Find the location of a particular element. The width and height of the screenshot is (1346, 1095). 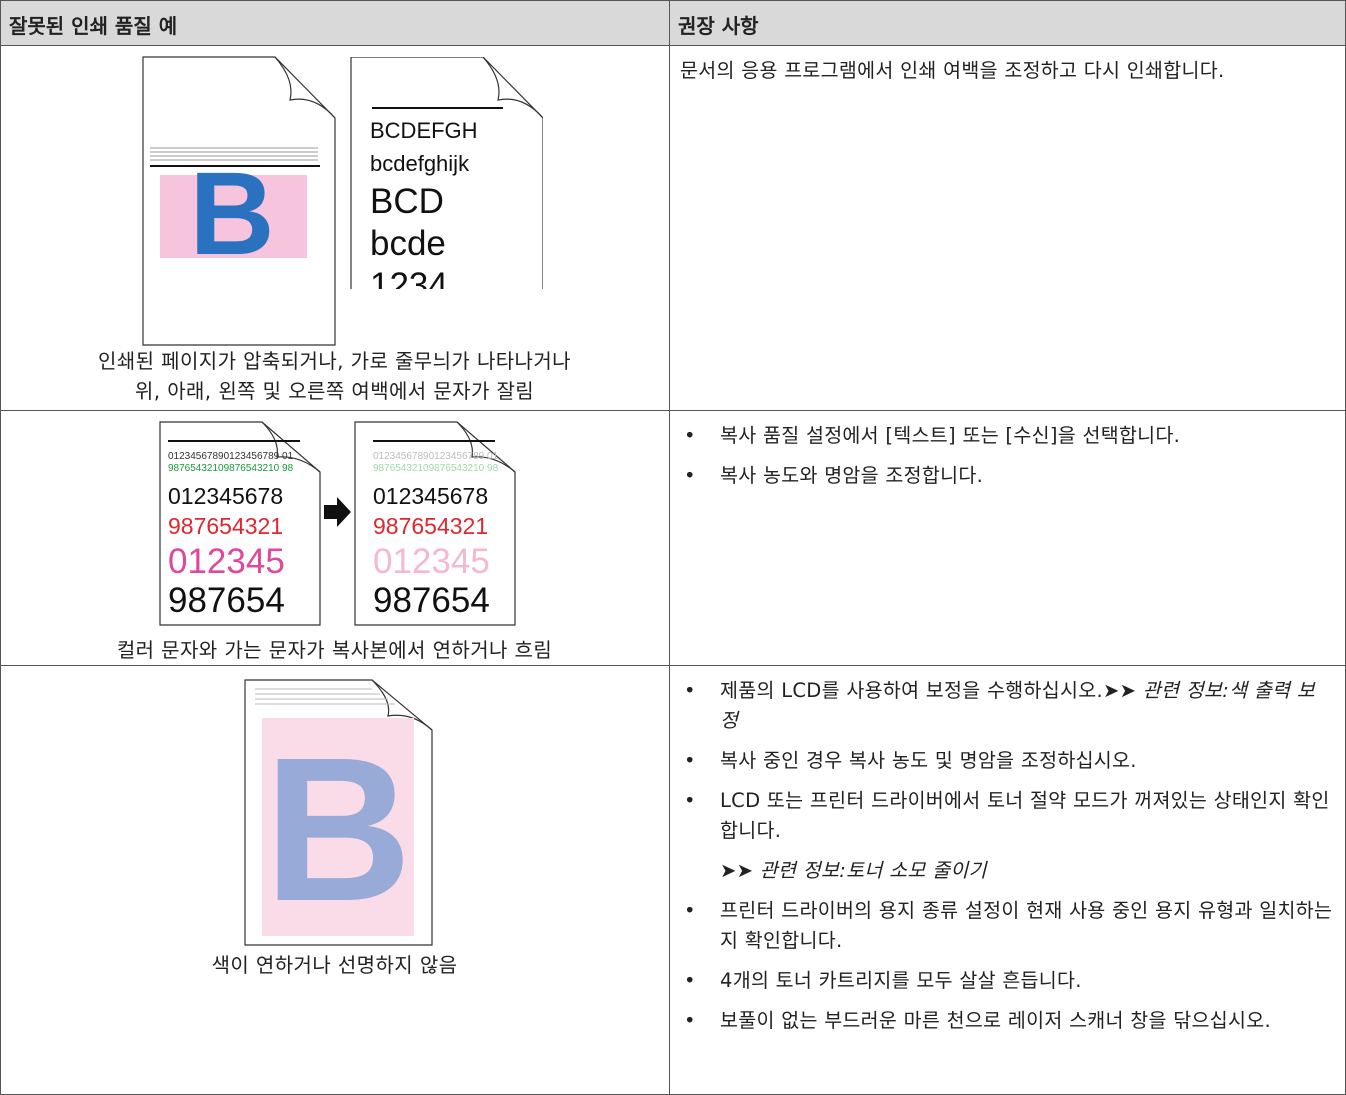

recommendation-item: 복사 품질 설정에서 [텍스트] 또는 [수신]을 선택합니다. is located at coordinates (1006, 436).